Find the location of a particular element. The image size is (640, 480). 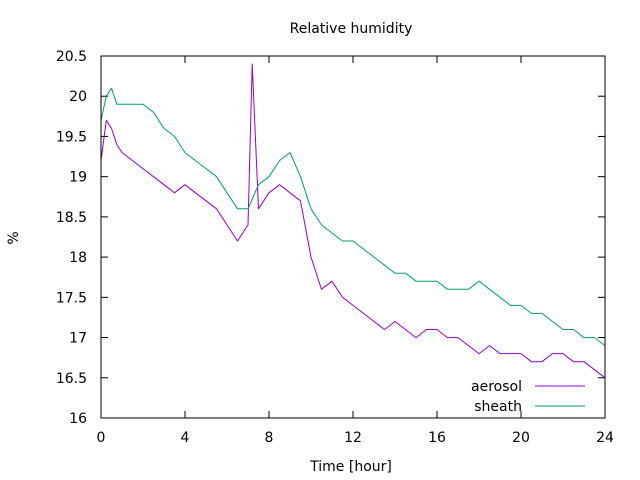

y-tick-label: 17.5 is located at coordinates (71, 298).